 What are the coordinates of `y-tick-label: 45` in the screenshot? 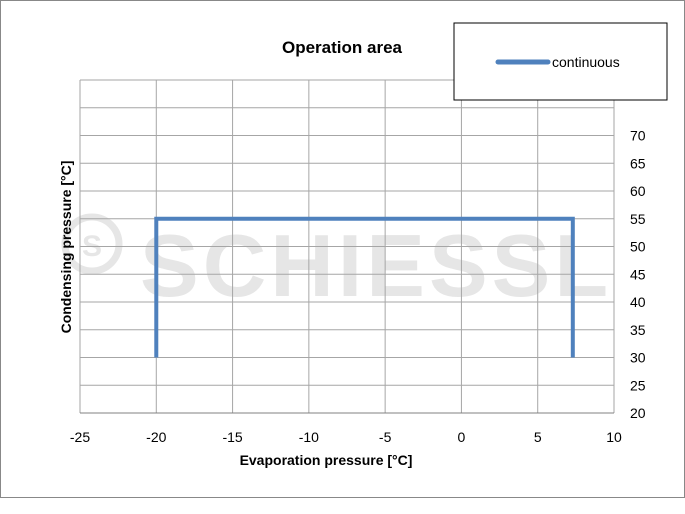 It's located at (638, 274).